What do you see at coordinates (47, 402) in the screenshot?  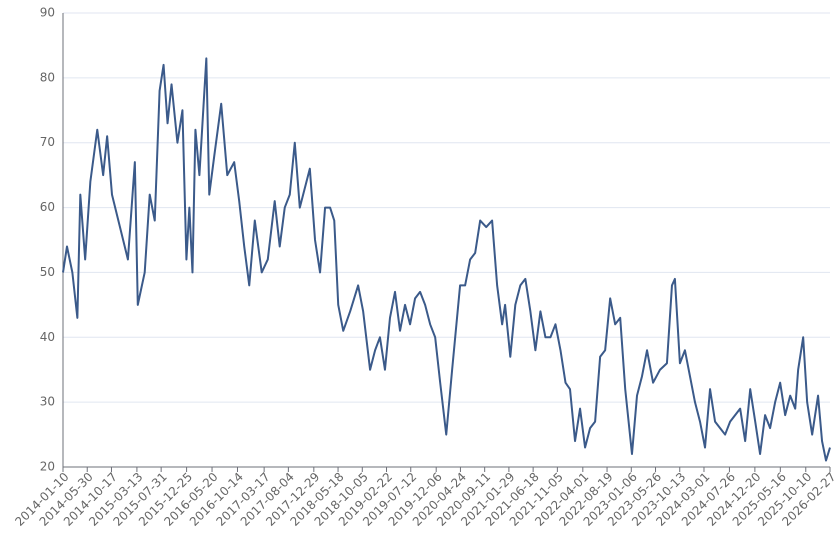 I see `y-tick-label: 30` at bounding box center [47, 402].